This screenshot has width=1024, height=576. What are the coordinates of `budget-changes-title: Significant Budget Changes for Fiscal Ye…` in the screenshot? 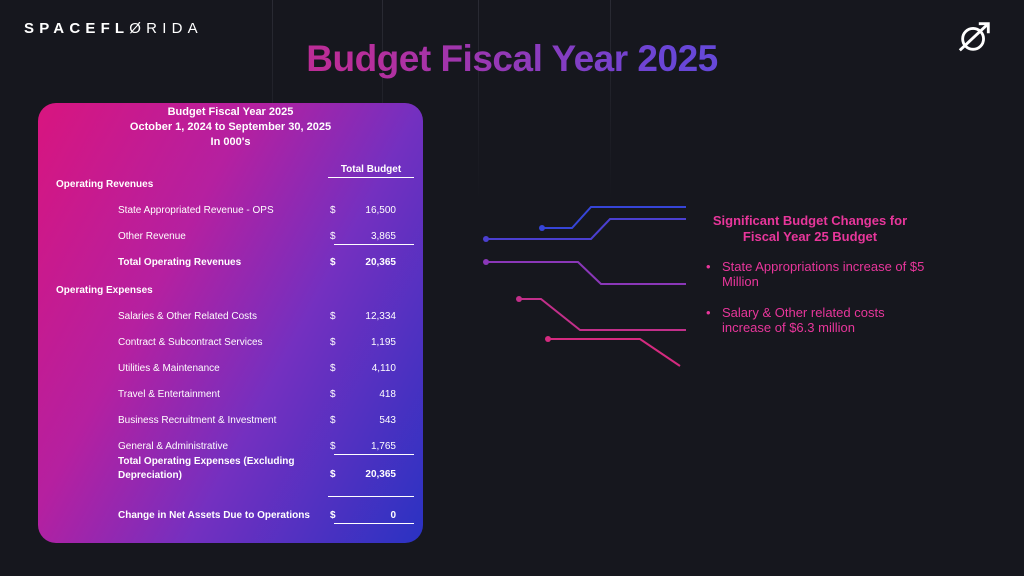 It's located at (810, 229).